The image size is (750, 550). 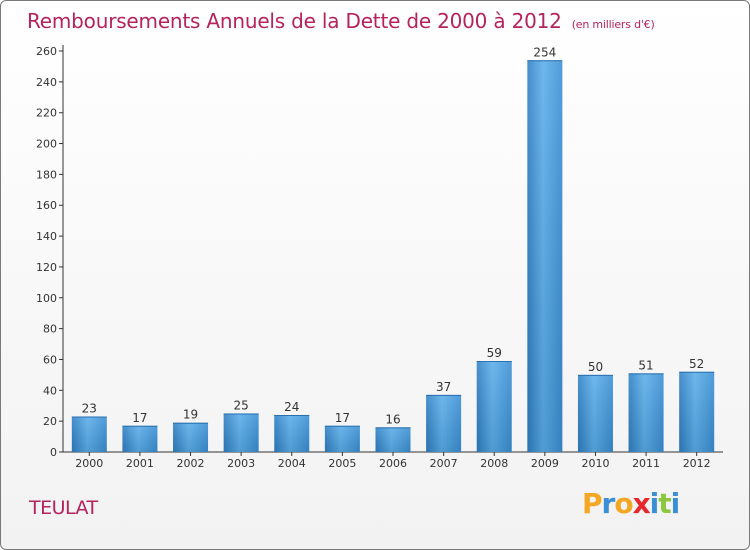 I want to click on value-label-2005: 17, so click(x=342, y=418).